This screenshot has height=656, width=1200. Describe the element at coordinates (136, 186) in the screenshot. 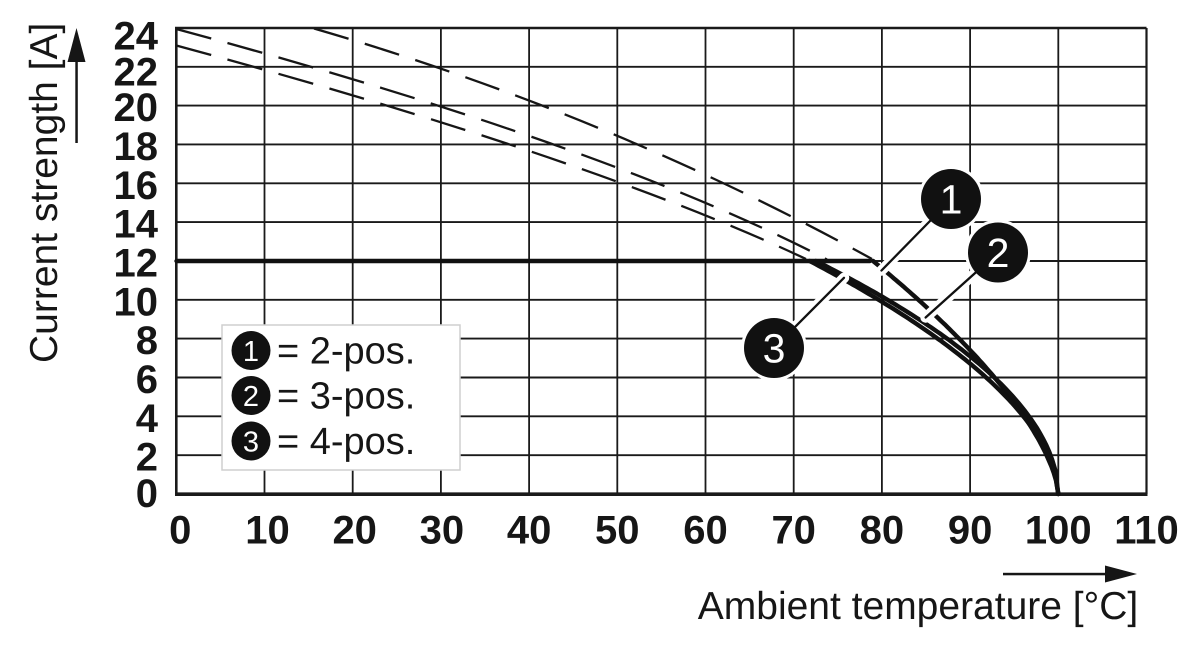

I see `svg-text: 16` at that location.